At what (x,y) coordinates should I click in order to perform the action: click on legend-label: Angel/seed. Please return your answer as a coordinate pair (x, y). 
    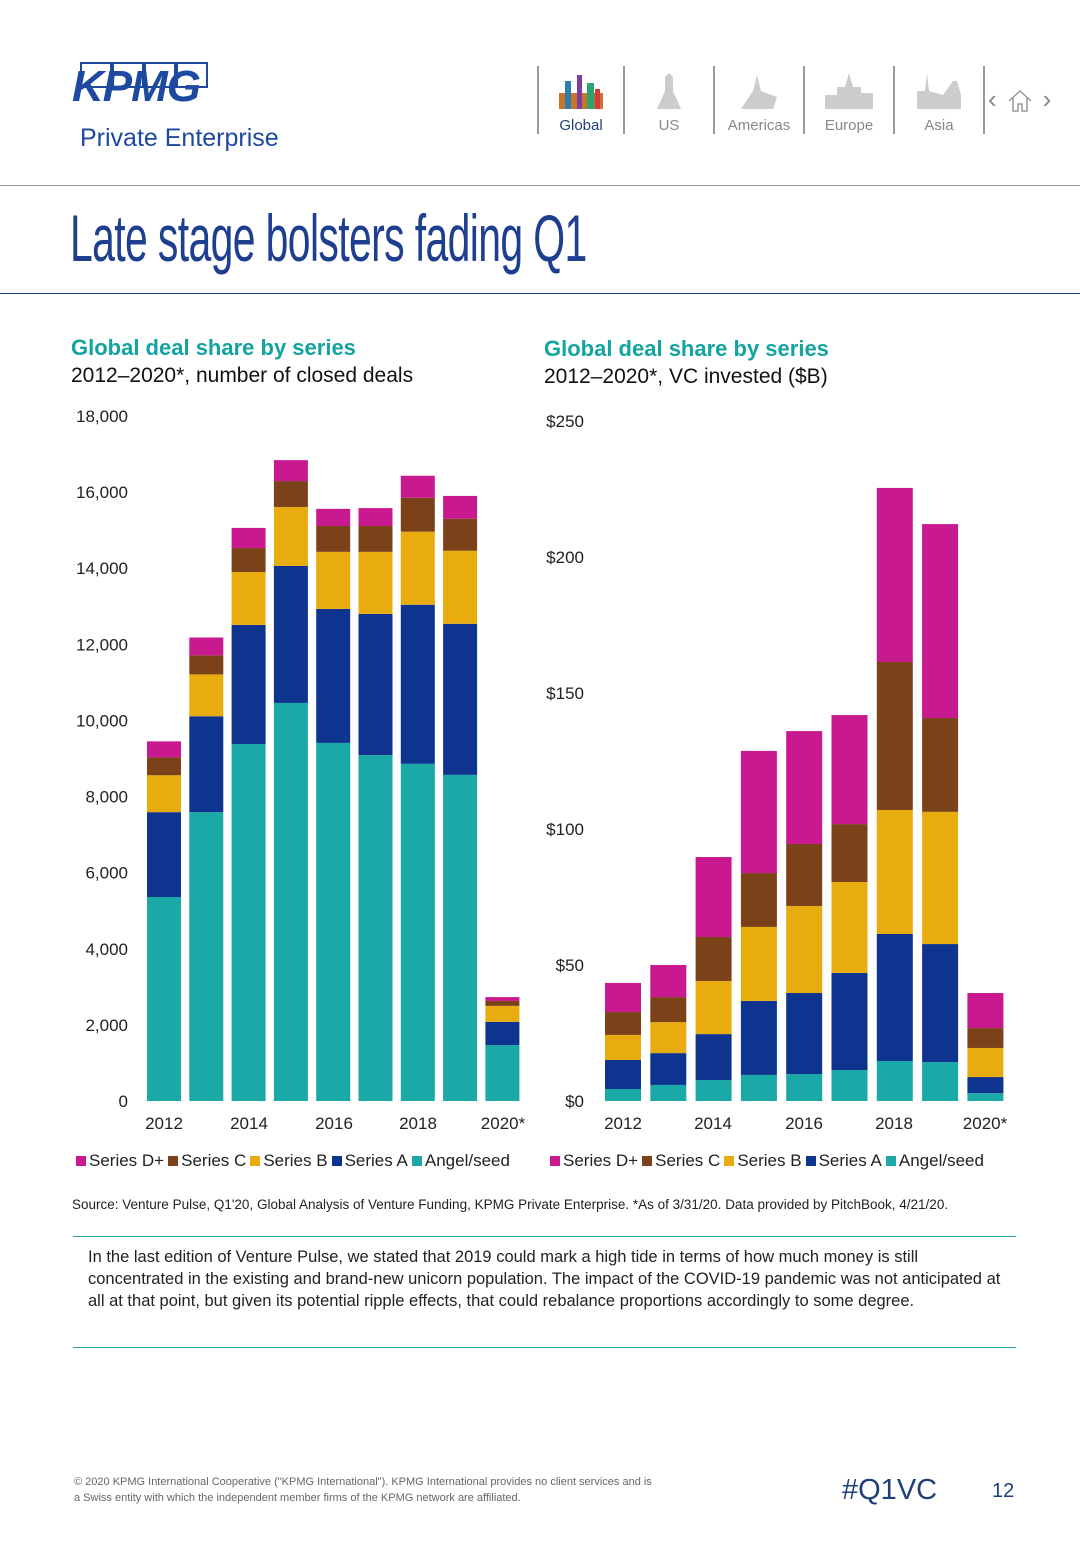
    Looking at the image, I should click on (941, 1160).